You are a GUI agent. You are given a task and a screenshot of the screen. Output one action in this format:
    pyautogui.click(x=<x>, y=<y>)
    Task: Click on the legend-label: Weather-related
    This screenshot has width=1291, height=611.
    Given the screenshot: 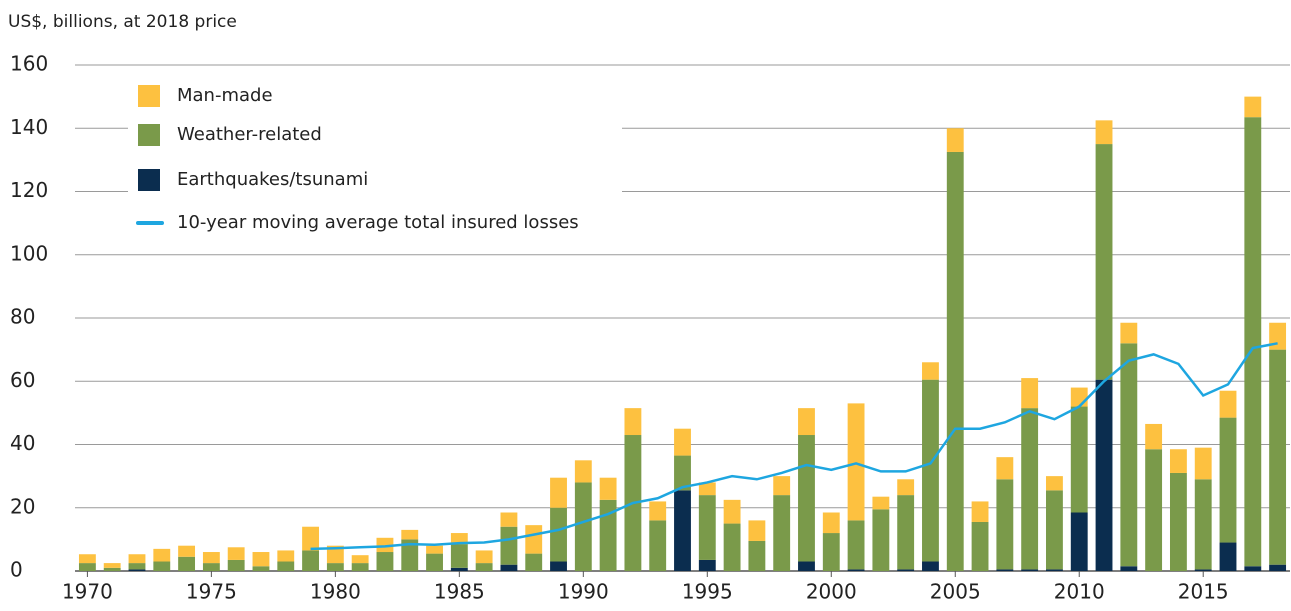 What is the action you would take?
    pyautogui.click(x=249, y=134)
    